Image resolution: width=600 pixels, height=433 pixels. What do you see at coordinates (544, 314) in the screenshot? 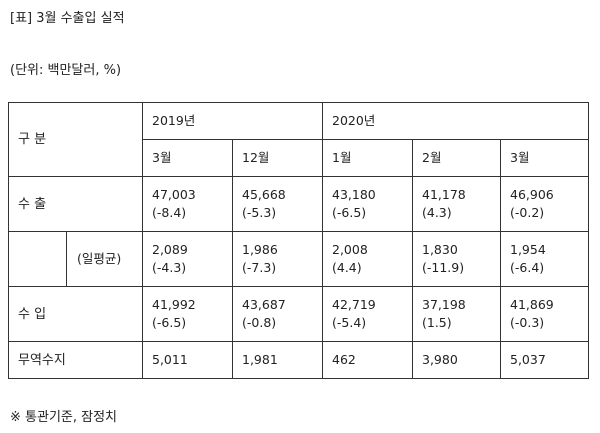
I see `table-cell: 41,869 (-0.3)` at bounding box center [544, 314].